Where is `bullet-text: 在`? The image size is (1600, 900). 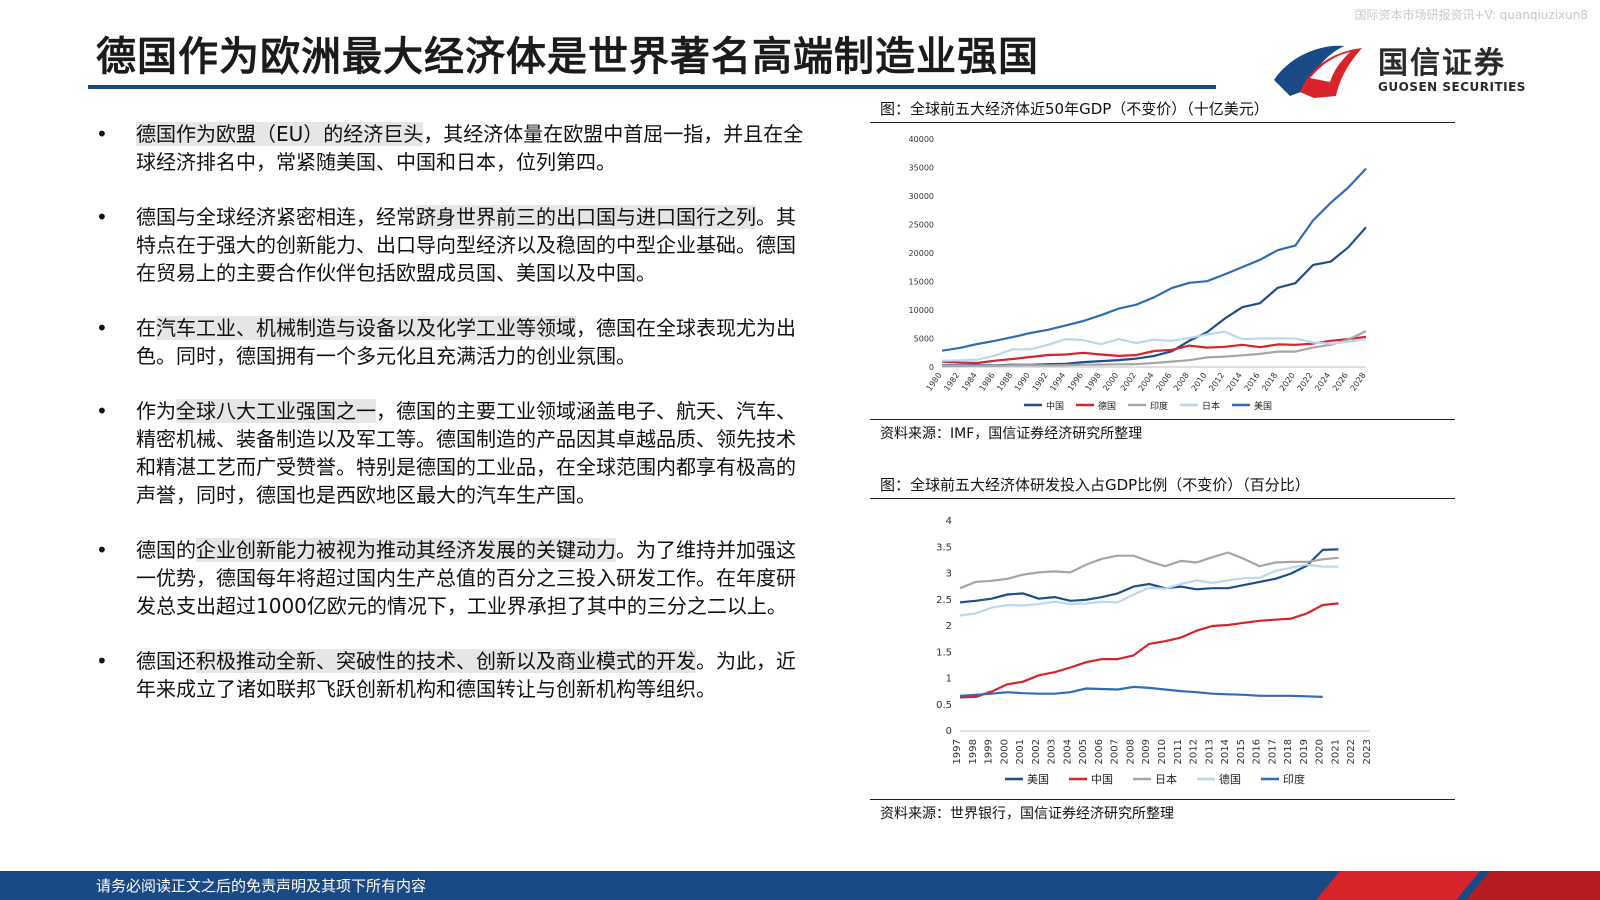 bullet-text: 在 is located at coordinates (146, 328).